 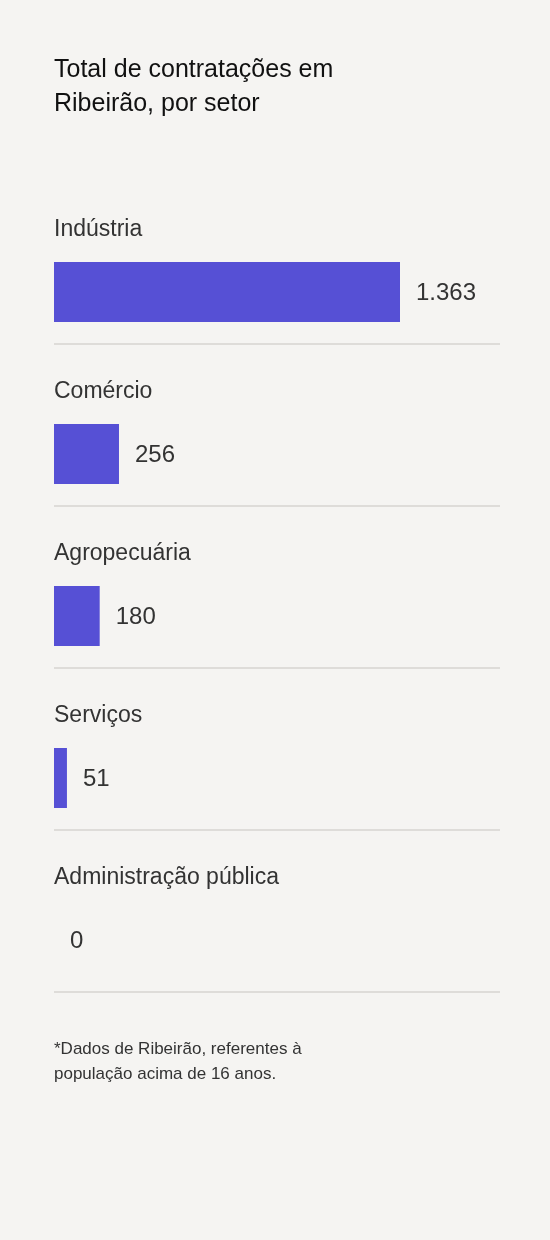 I want to click on data-label: 256, so click(x=155, y=453).